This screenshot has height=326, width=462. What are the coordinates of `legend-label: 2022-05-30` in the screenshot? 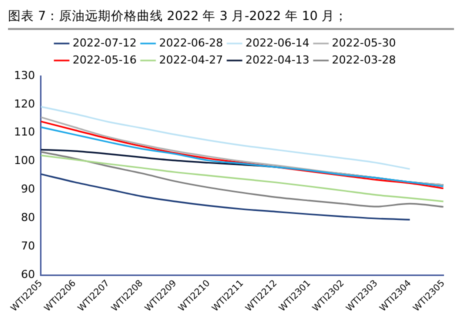 It's located at (364, 43).